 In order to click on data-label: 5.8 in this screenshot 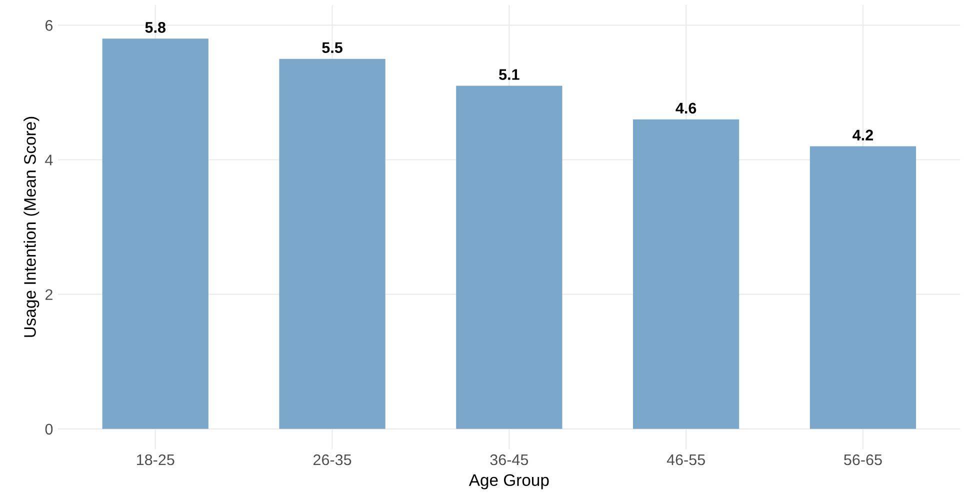, I will do `click(155, 27)`.